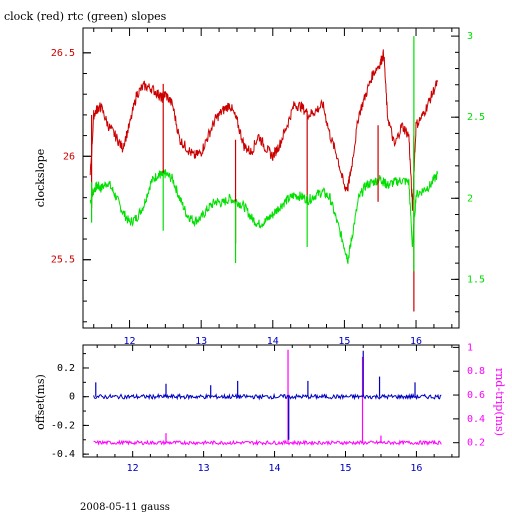 Image resolution: width=512 pixels, height=512 pixels. Describe the element at coordinates (476, 395) in the screenshot. I see `rndtrip-ytick-label: 0.6` at that location.